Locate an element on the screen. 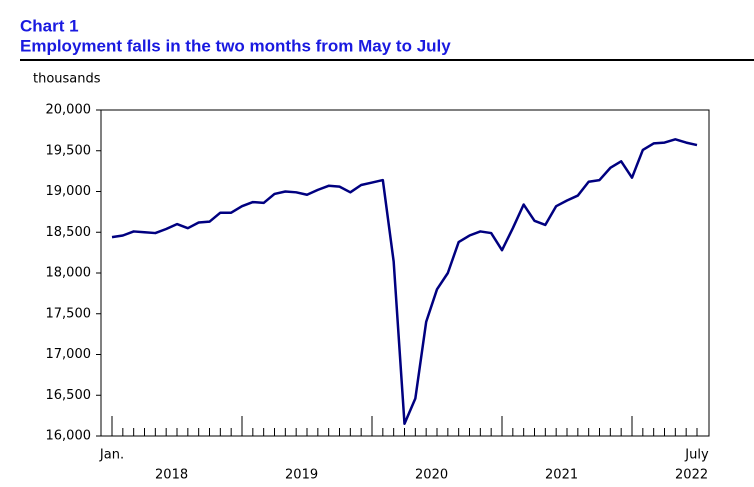 This screenshot has height=487, width=754. y-tick-label: 19,000 is located at coordinates (69, 191).